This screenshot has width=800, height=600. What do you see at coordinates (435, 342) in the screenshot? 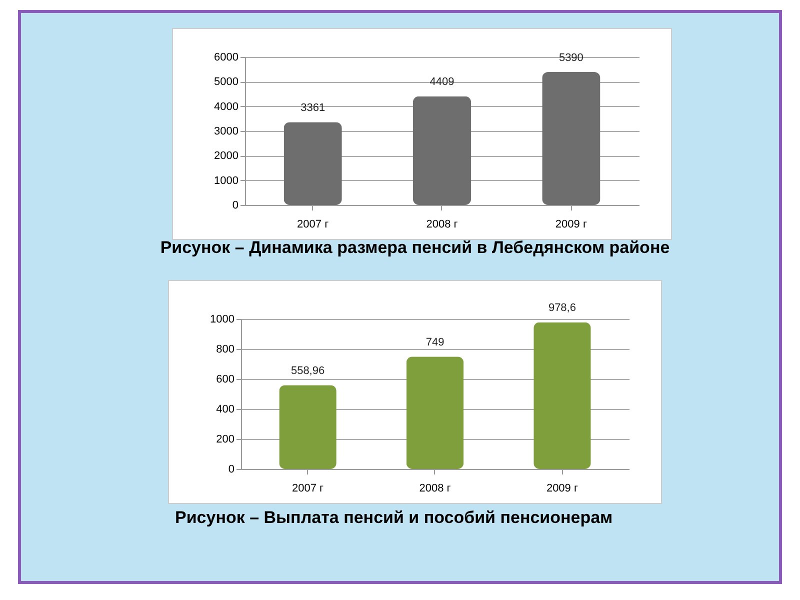
I see `data-label: 749` at bounding box center [435, 342].